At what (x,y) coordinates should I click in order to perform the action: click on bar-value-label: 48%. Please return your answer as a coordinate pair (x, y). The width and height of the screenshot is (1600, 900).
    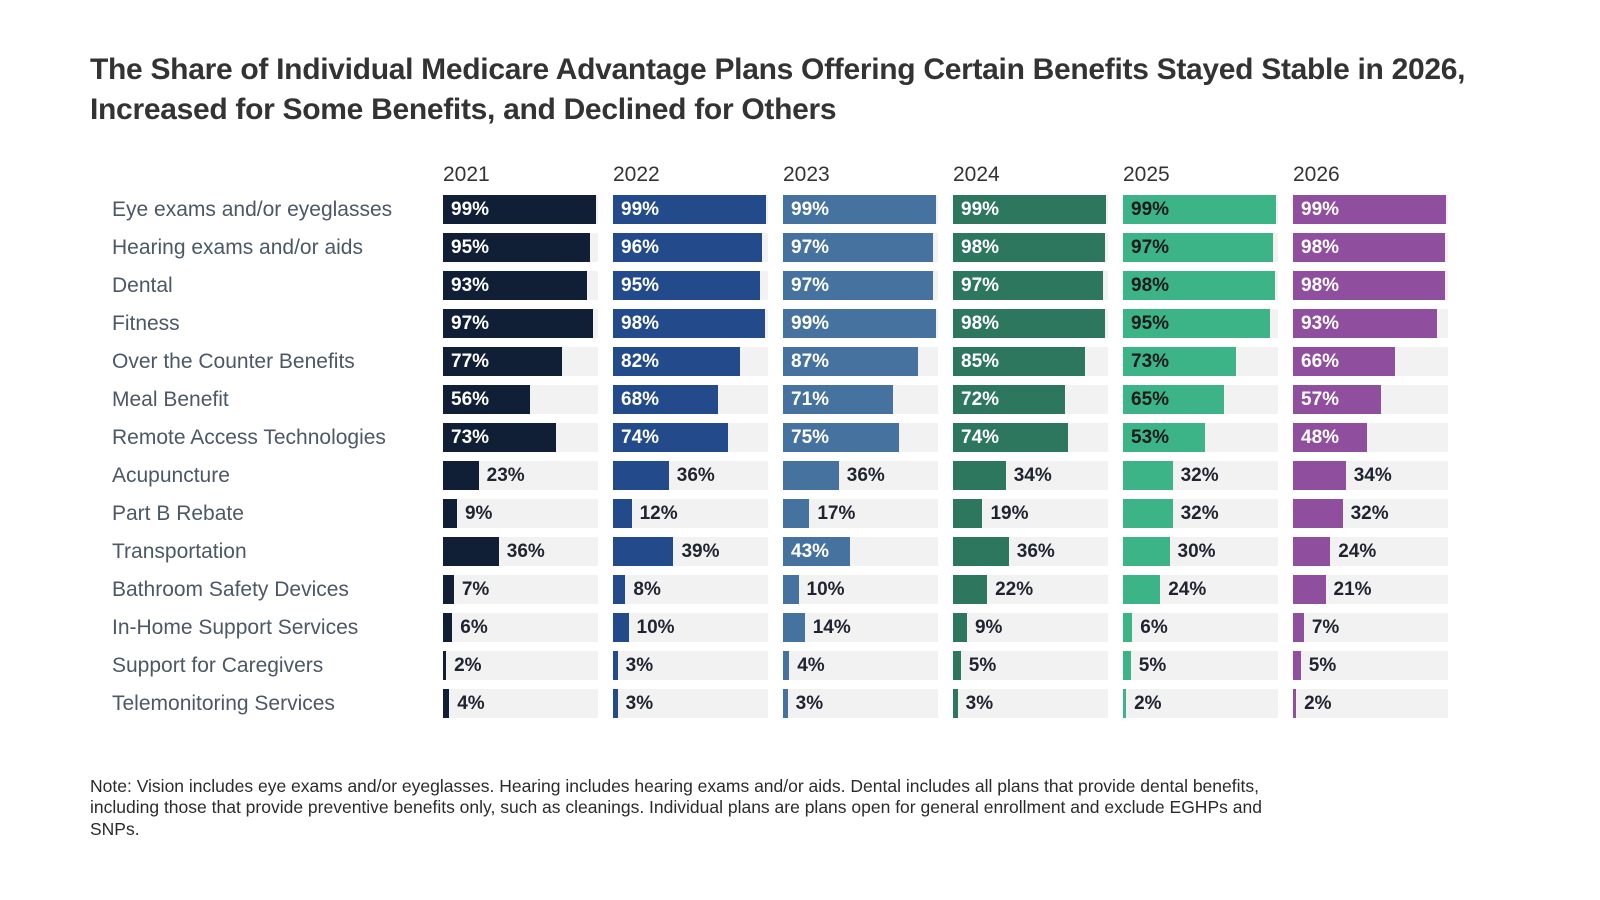
    Looking at the image, I should click on (1320, 437).